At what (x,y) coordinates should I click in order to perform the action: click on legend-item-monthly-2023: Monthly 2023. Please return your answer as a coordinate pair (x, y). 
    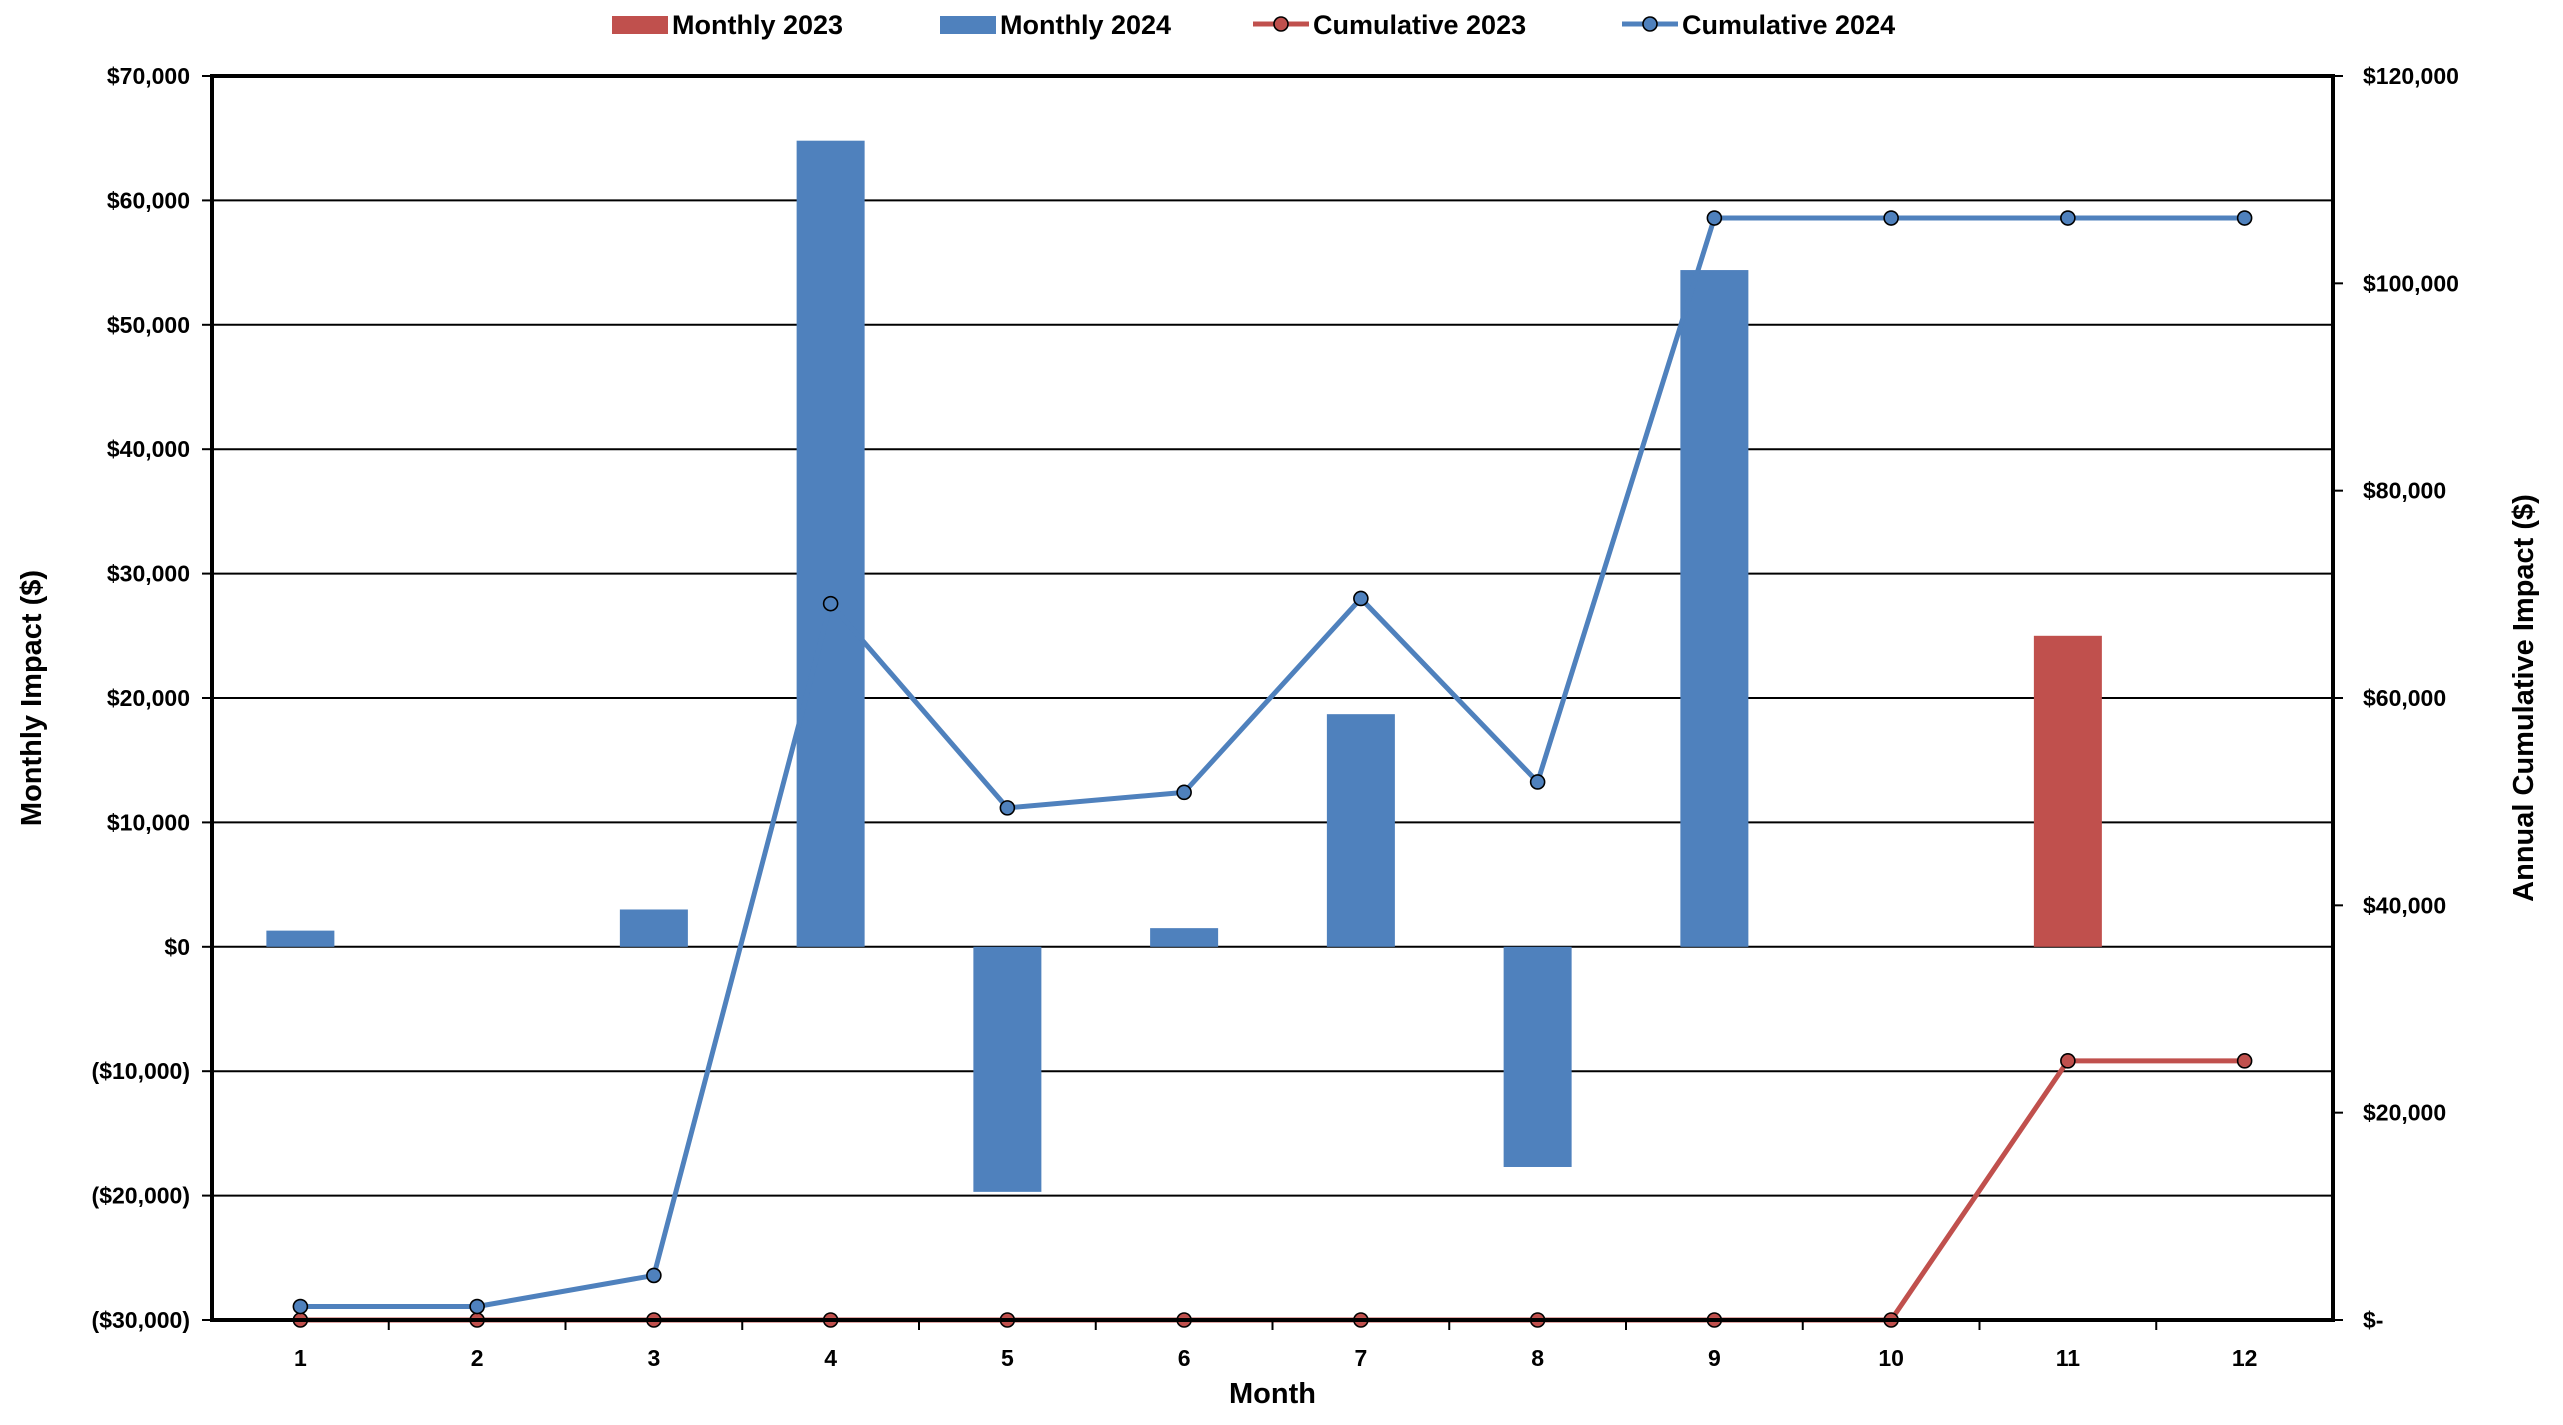
    Looking at the image, I should click on (727, 25).